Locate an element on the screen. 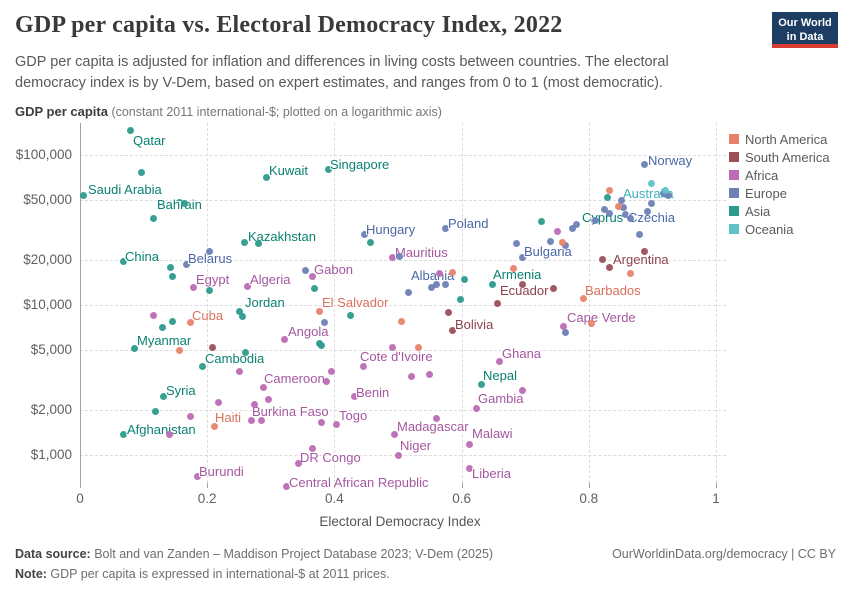 The image size is (850, 600). legend-item: Europe is located at coordinates (779, 193).